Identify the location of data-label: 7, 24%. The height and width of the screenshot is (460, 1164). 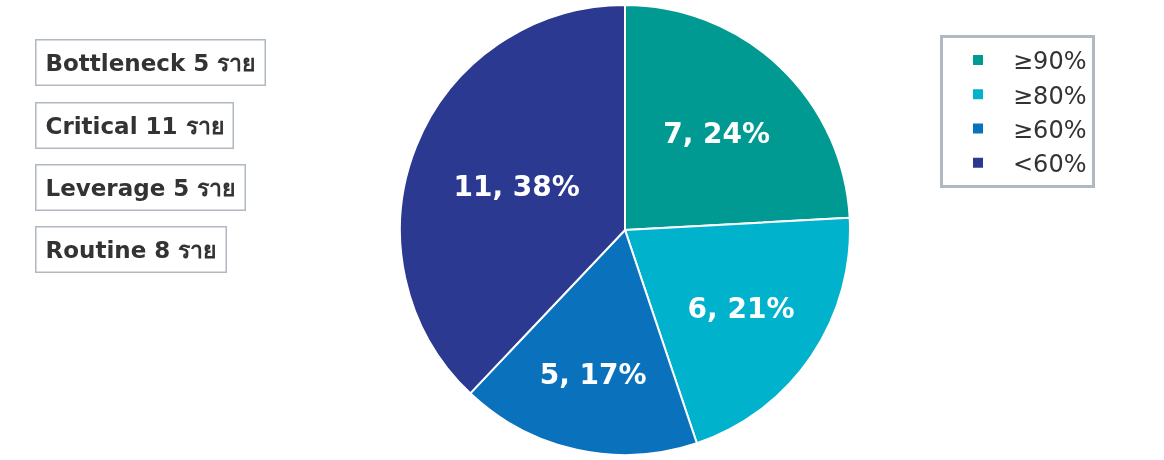
(717, 133).